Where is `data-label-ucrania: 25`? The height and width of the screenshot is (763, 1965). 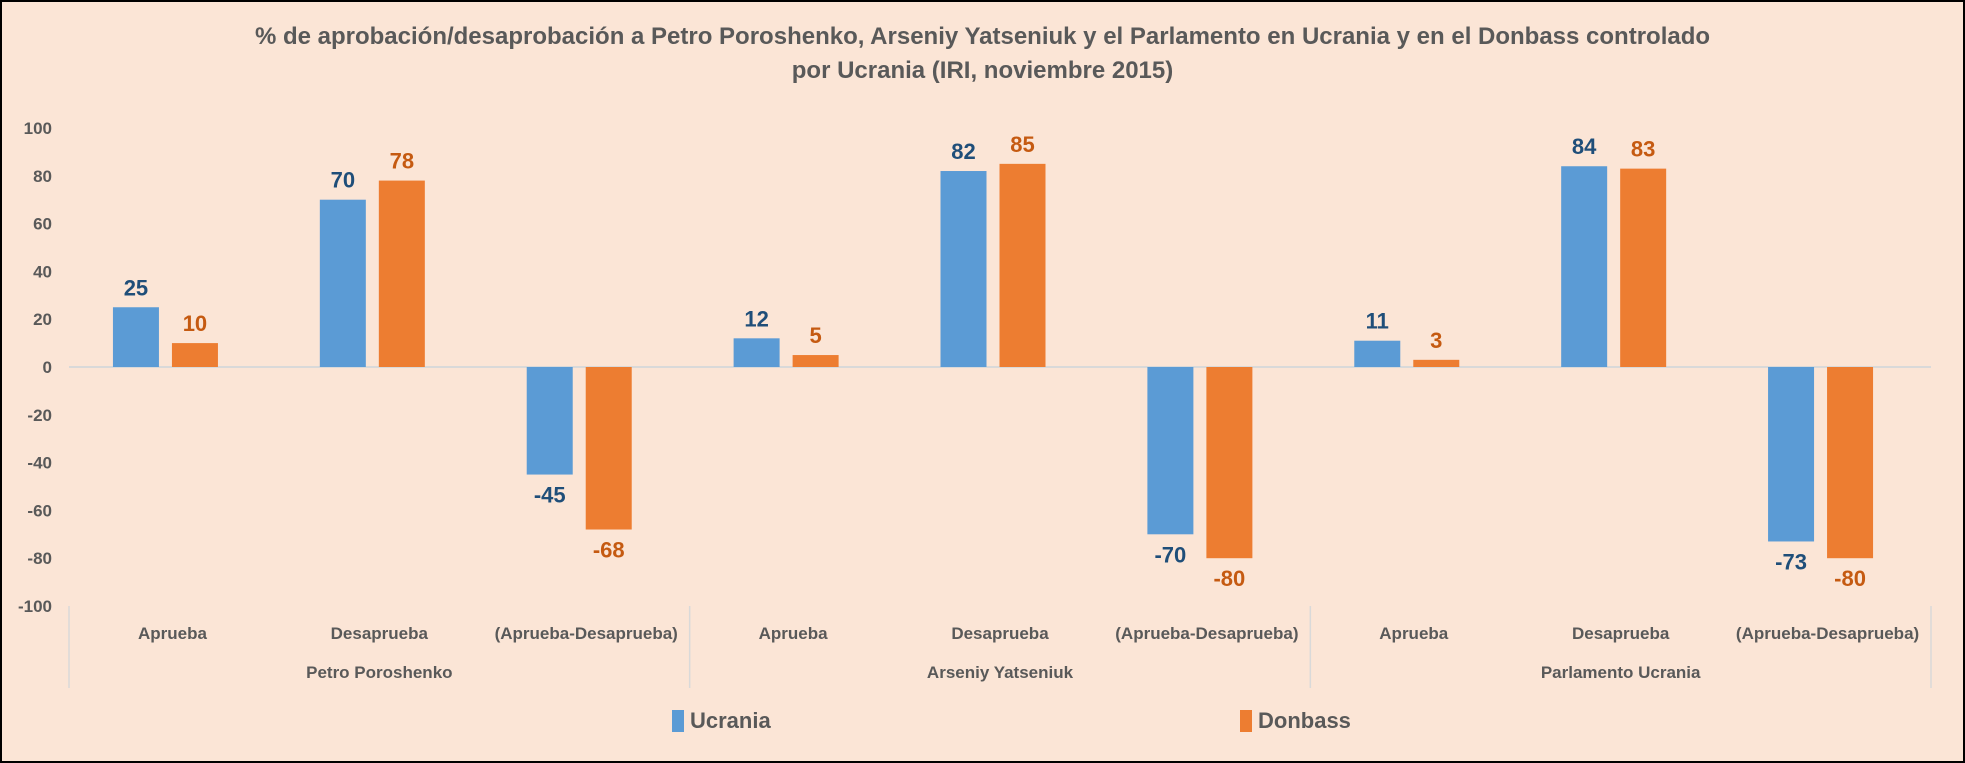 data-label-ucrania: 25 is located at coordinates (136, 287).